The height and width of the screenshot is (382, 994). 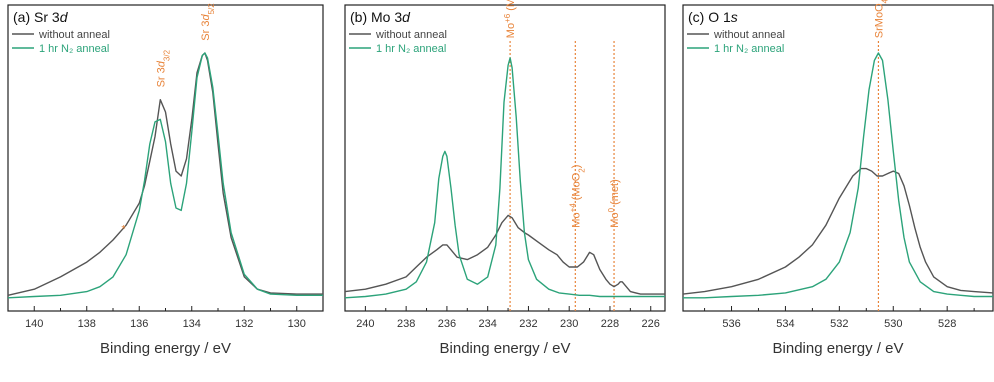 What do you see at coordinates (572, 208) in the screenshot?
I see `annotation-sup: +4` at bounding box center [572, 208].